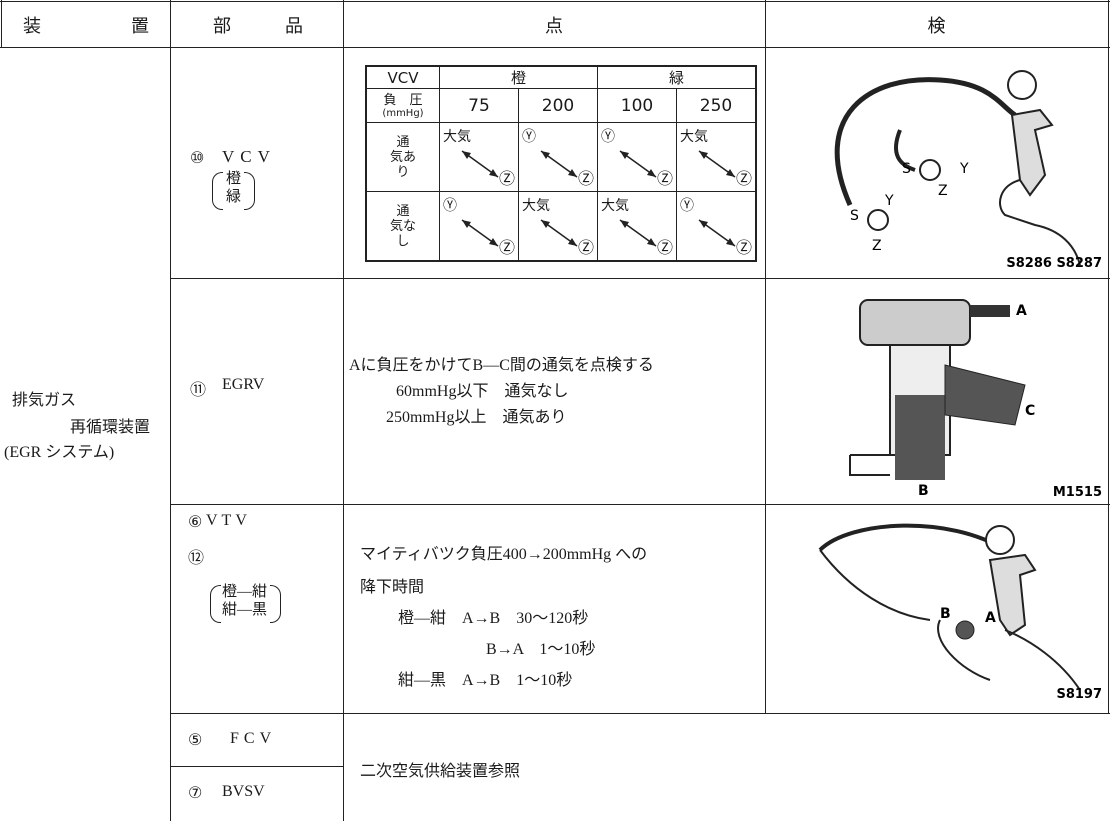  Describe the element at coordinates (501, 365) in the screenshot. I see `description: Aに負圧をかけてB—C間の通気を点検する` at that location.